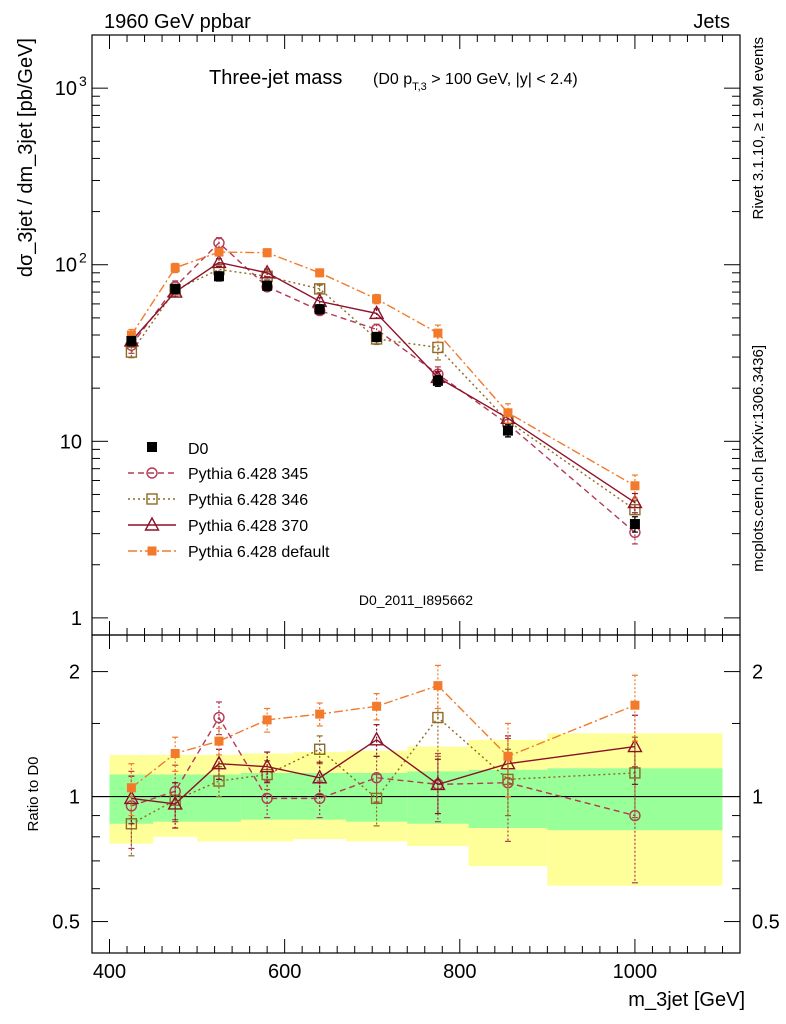  I want to click on y-tick-exponent: 3, so click(83, 81).